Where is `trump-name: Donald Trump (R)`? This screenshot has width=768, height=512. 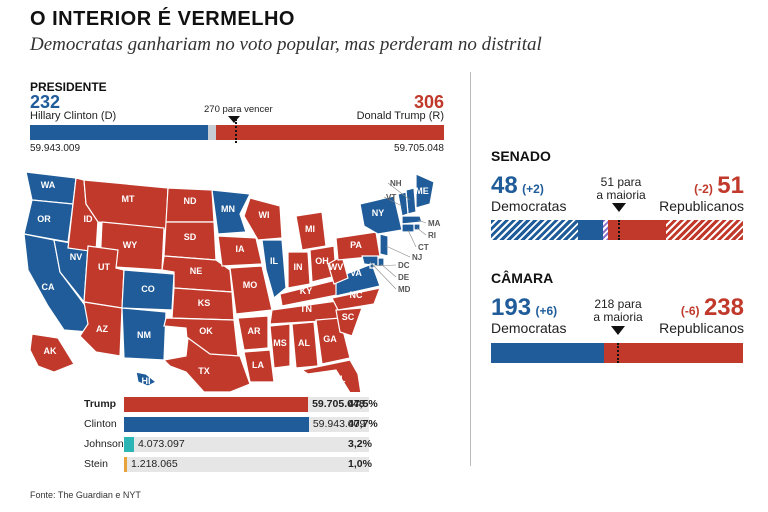
trump-name: Donald Trump (R) is located at coordinates (400, 116).